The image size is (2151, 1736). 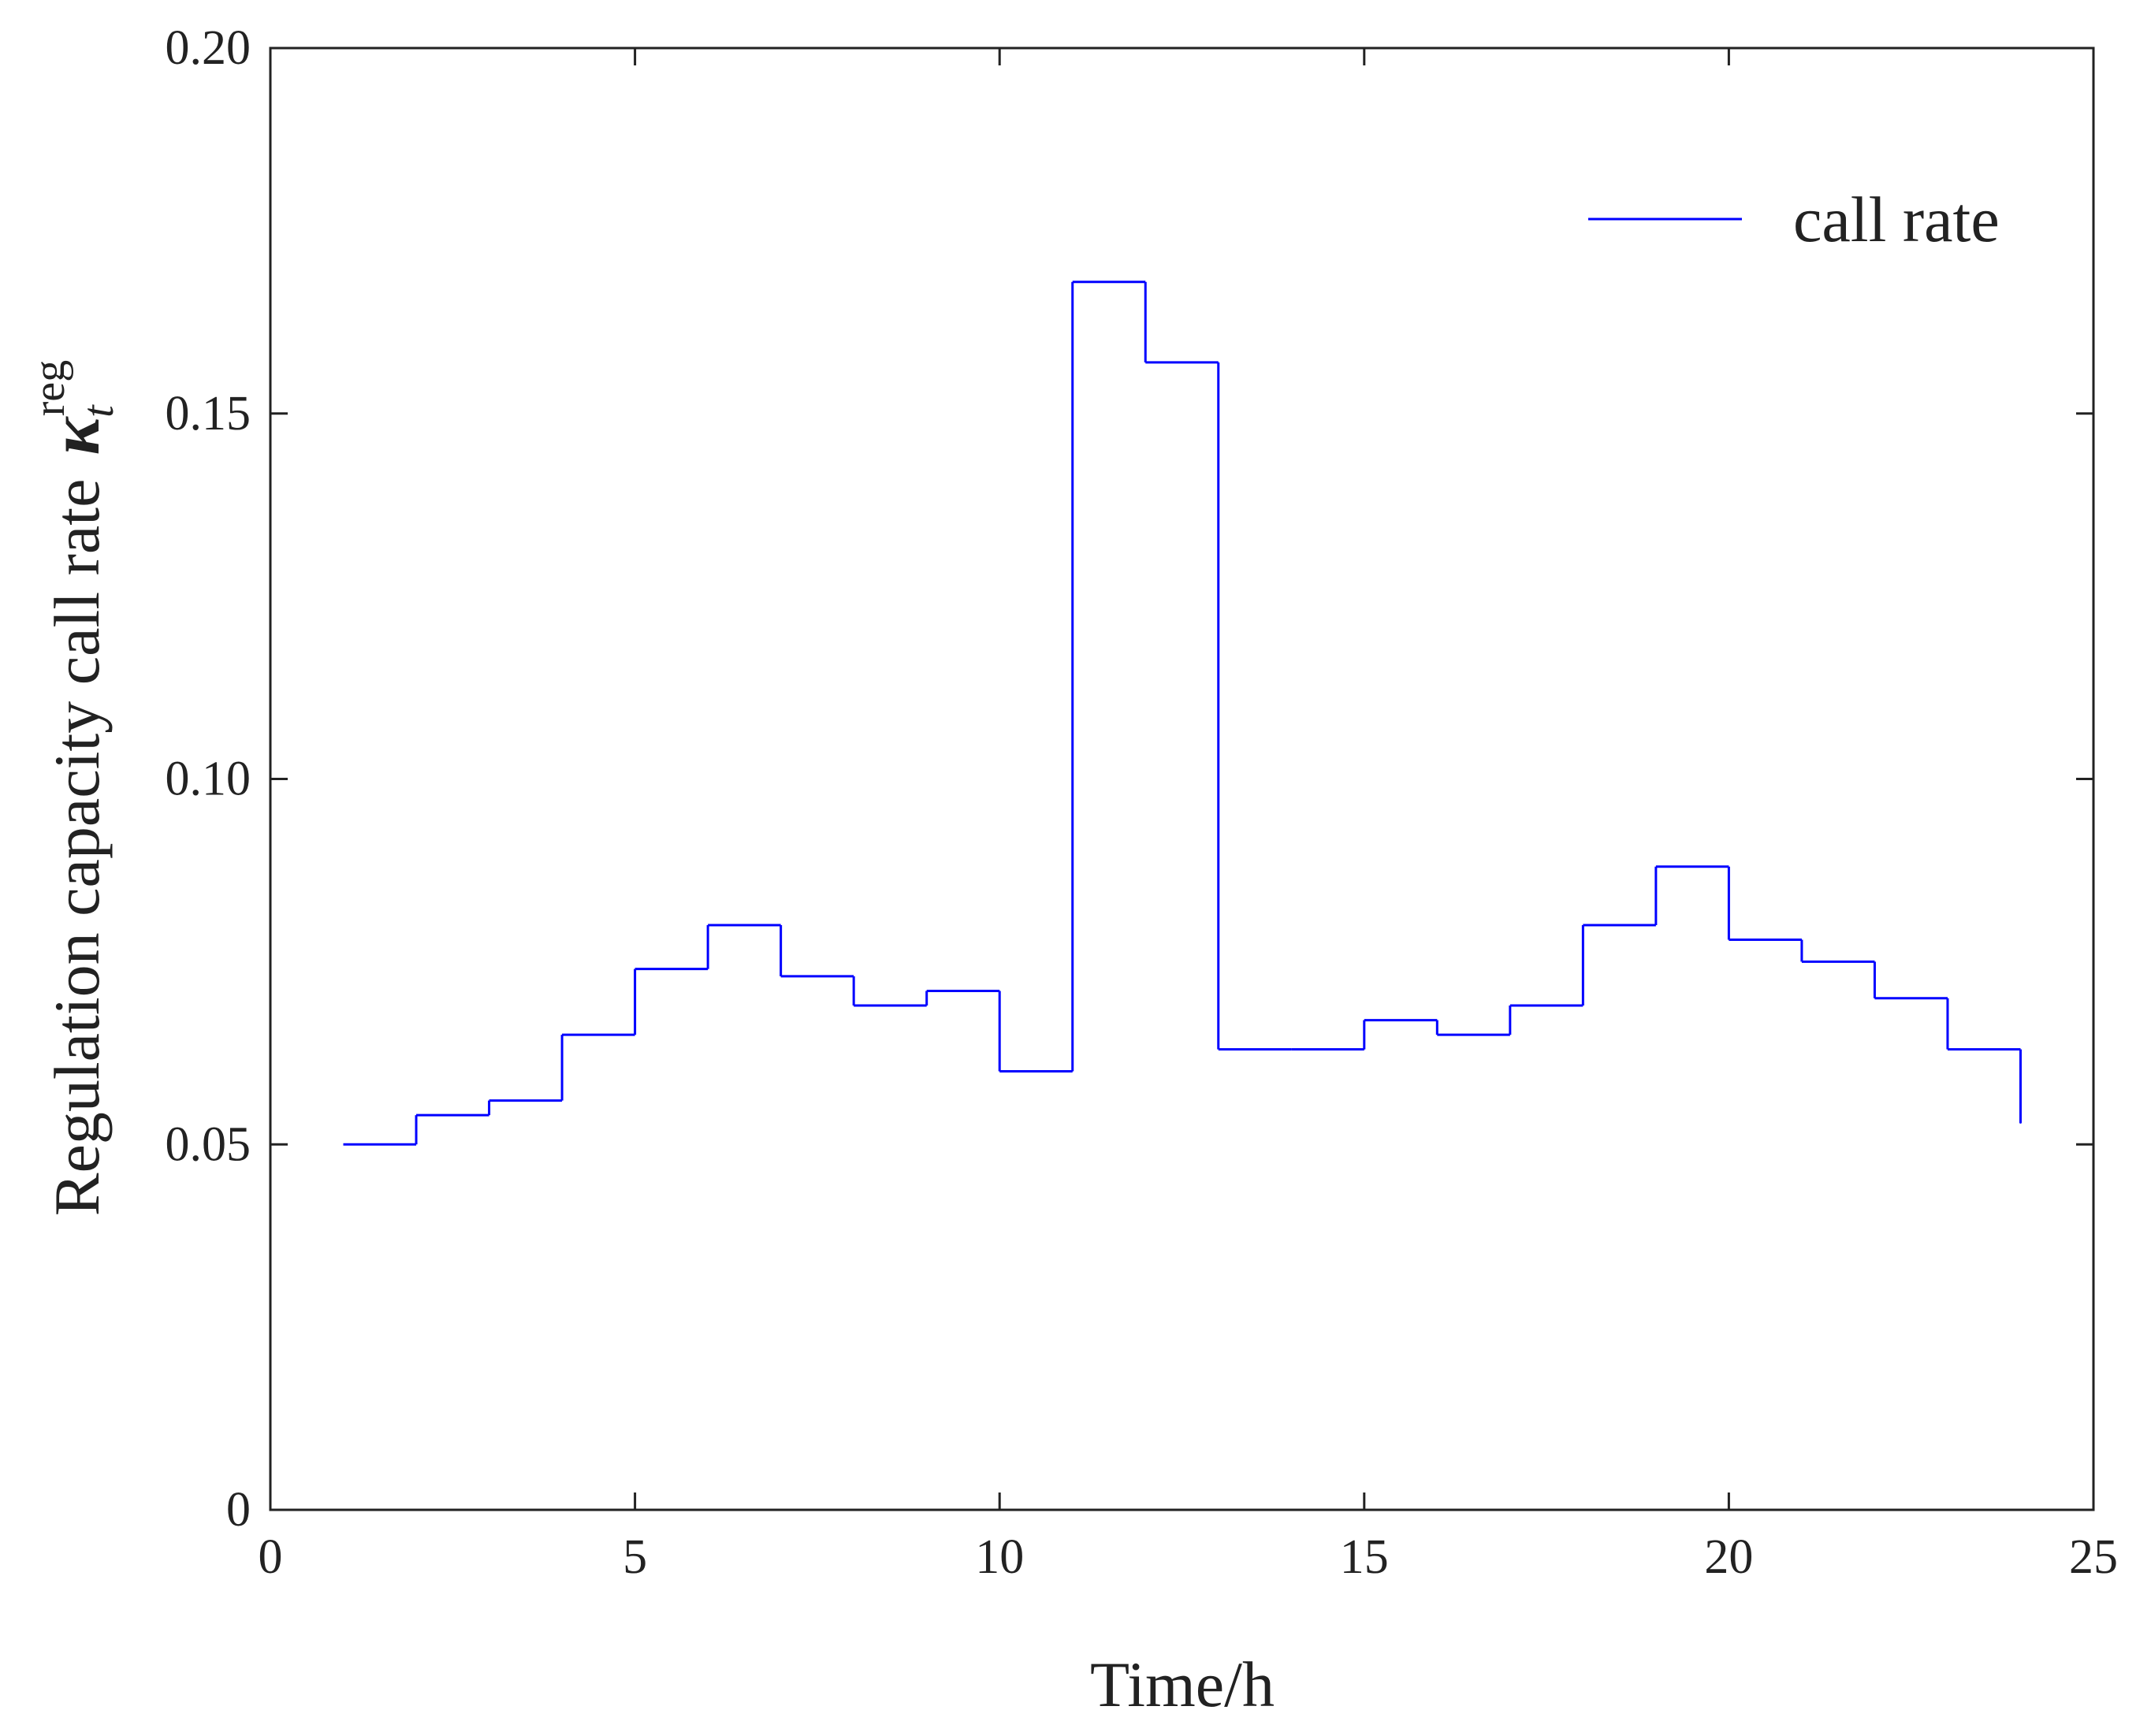 What do you see at coordinates (635, 1557) in the screenshot?
I see `x-tick-label: 5` at bounding box center [635, 1557].